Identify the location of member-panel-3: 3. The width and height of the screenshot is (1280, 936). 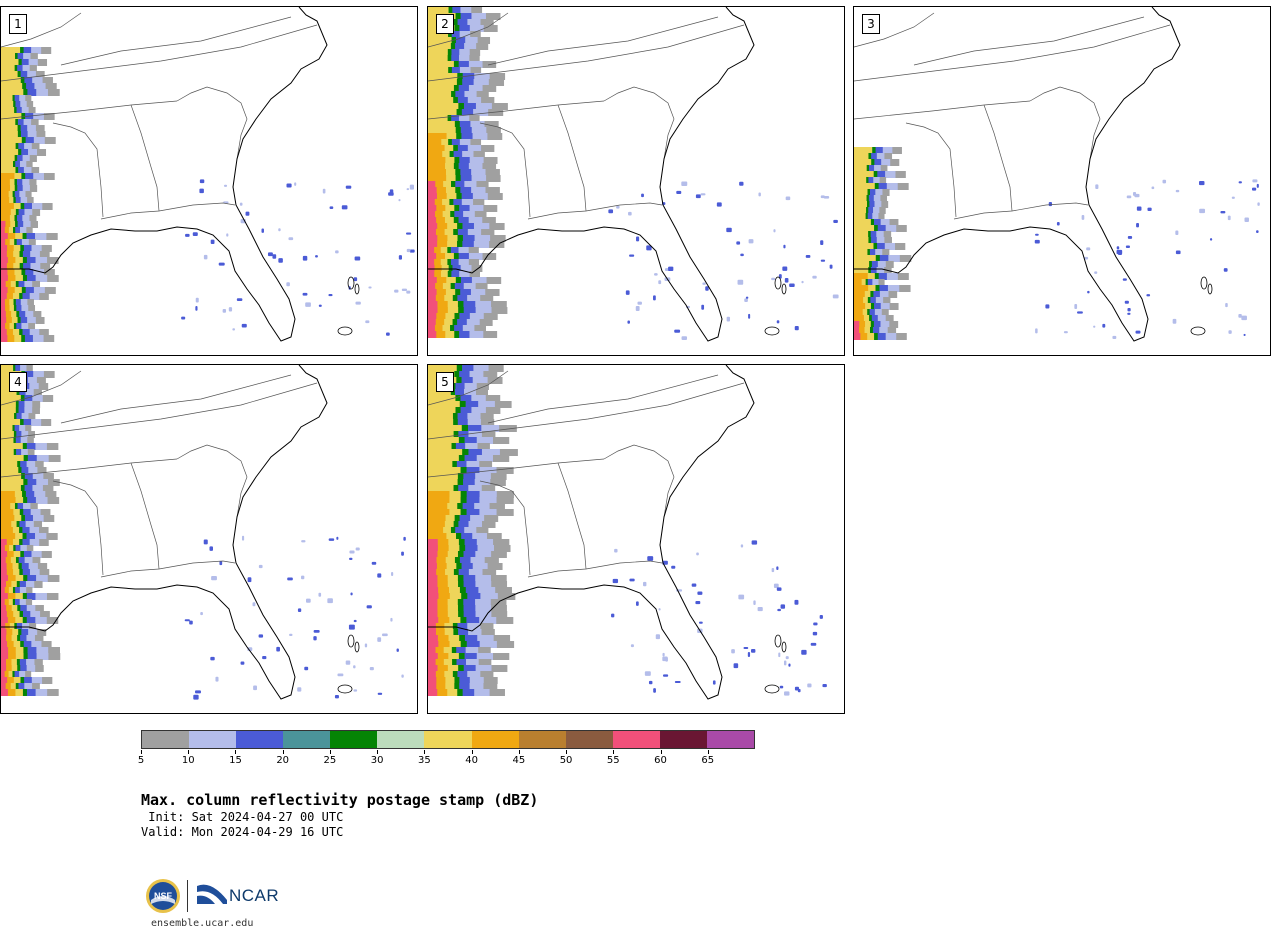
(1062, 181).